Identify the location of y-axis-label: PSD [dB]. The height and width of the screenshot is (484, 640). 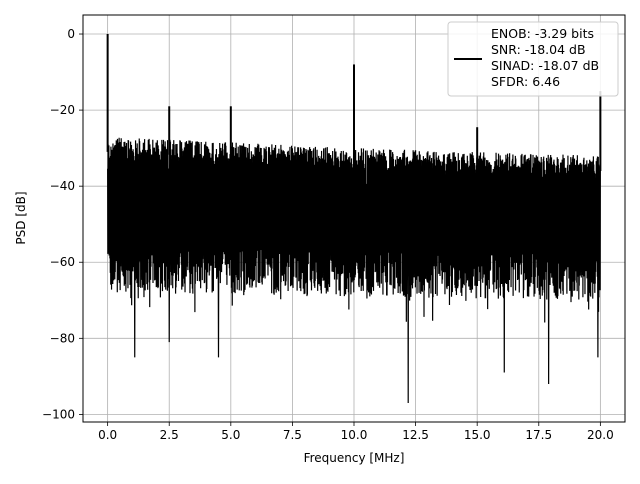
(21, 217).